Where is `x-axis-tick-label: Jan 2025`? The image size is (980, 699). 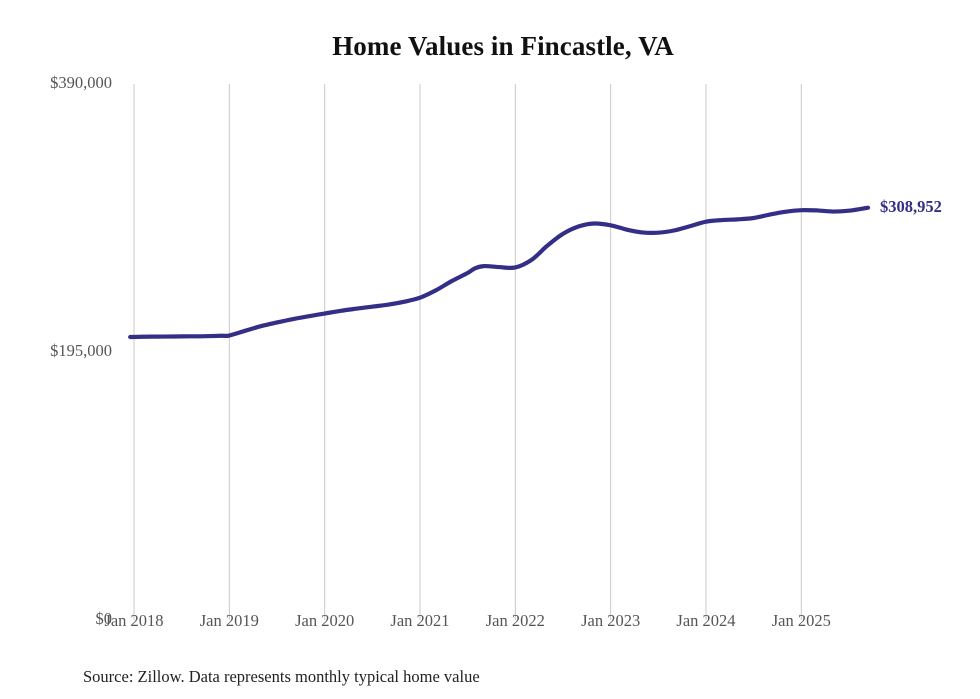
x-axis-tick-label: Jan 2025 is located at coordinates (801, 620).